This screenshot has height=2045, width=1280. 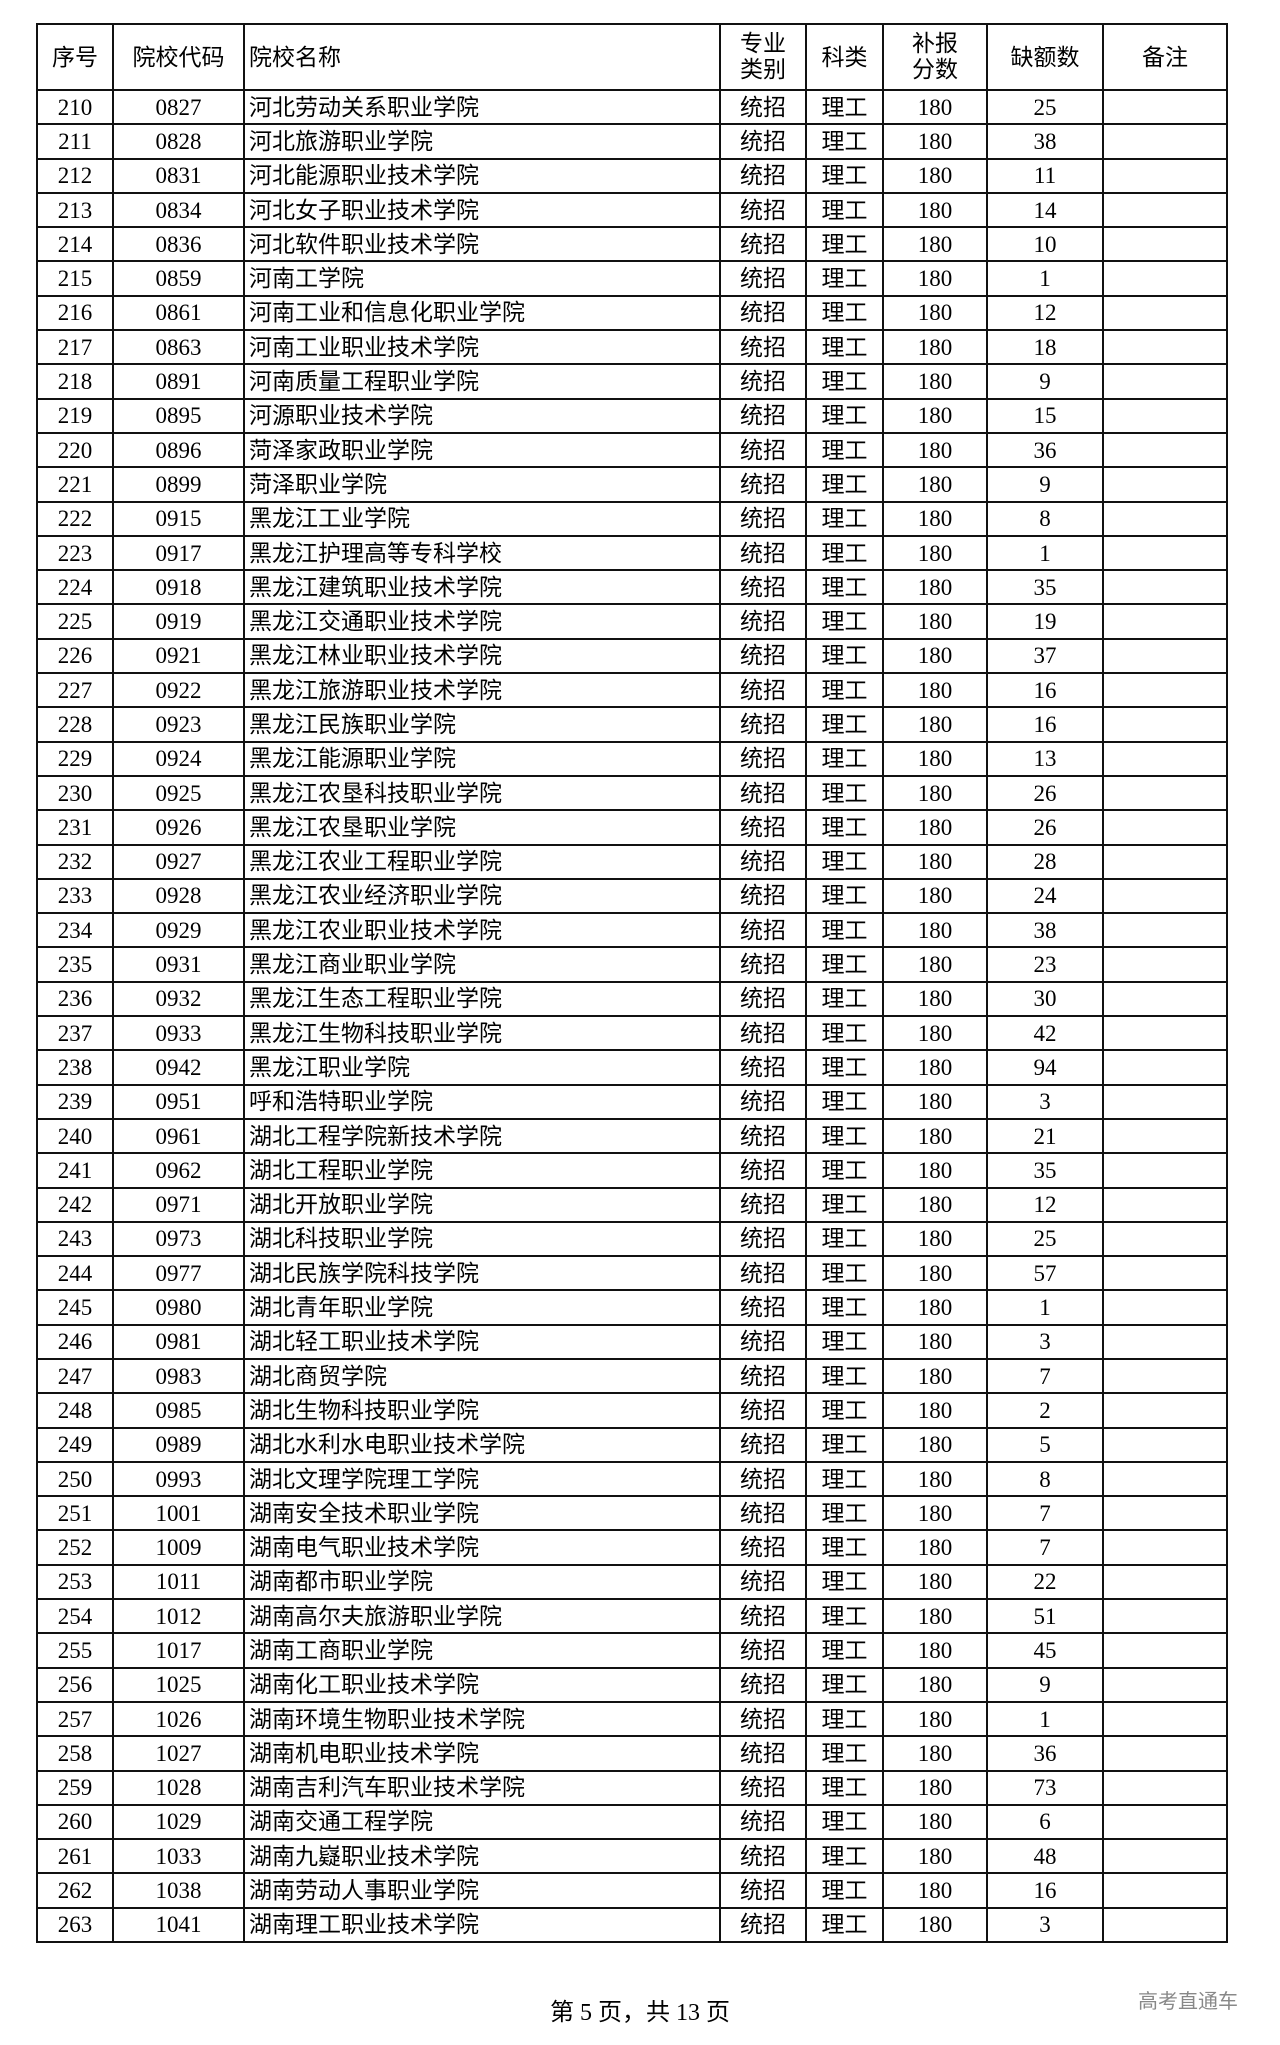 I want to click on cell-vacancy: 1, so click(x=1045, y=278).